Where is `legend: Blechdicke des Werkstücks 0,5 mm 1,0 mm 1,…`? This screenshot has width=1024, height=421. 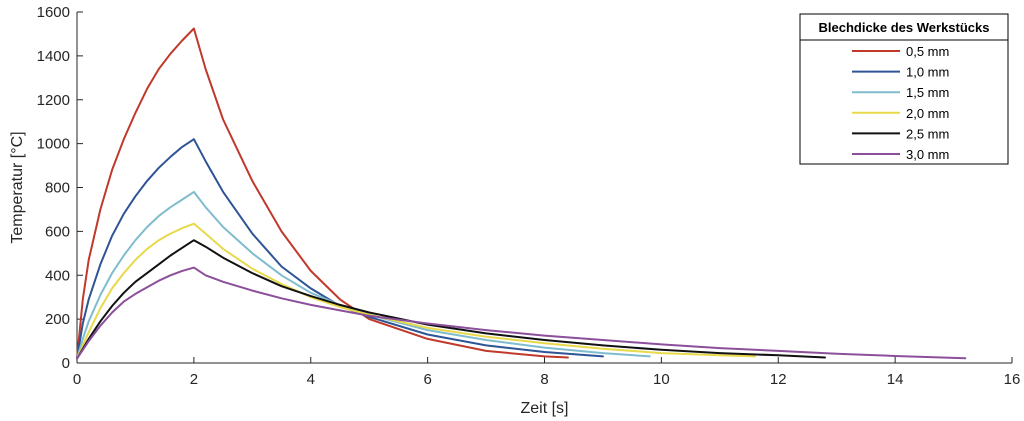
legend: Blechdicke des Werkstücks 0,5 mm 1,0 mm 1,… is located at coordinates (904, 89).